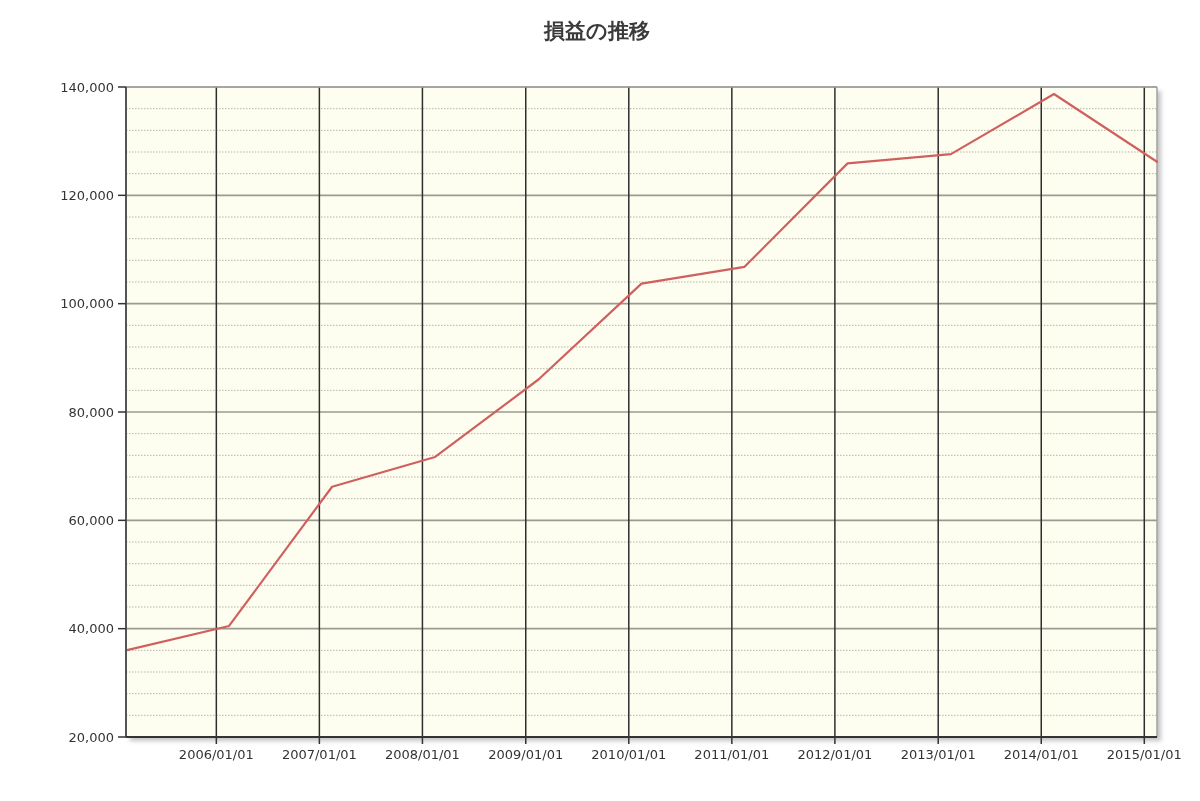  Describe the element at coordinates (91, 737) in the screenshot. I see `y-tick-label: 20,000` at that location.